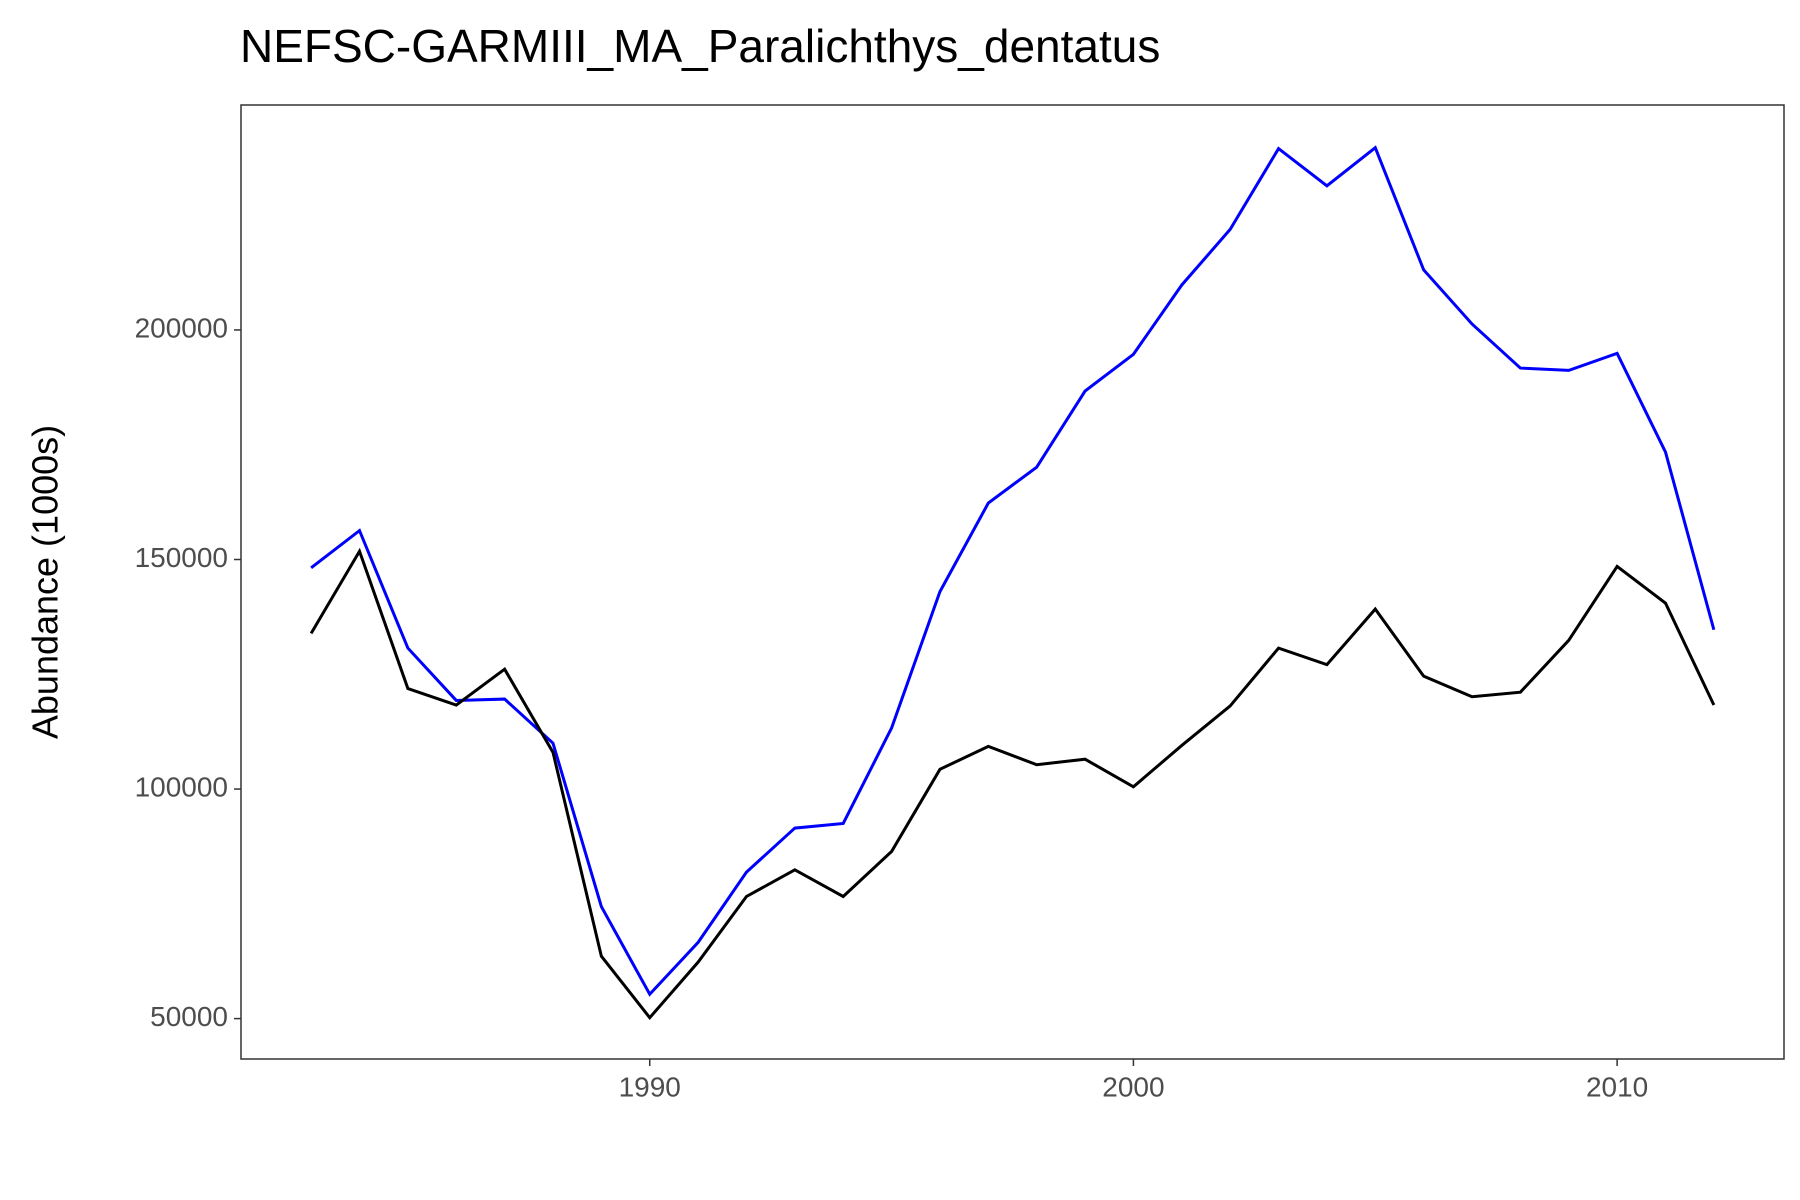 The height and width of the screenshot is (1200, 1800). What do you see at coordinates (181, 327) in the screenshot?
I see `y-tick-label: 200000` at bounding box center [181, 327].